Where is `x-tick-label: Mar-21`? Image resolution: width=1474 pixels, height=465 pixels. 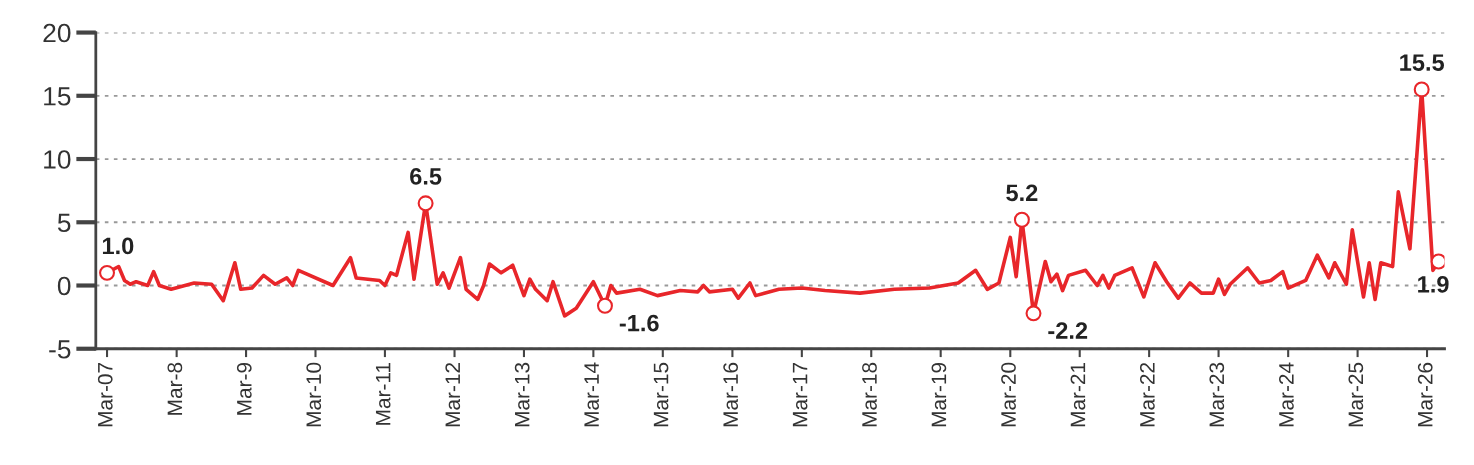 x-tick-label: Mar-21 is located at coordinates (1078, 394).